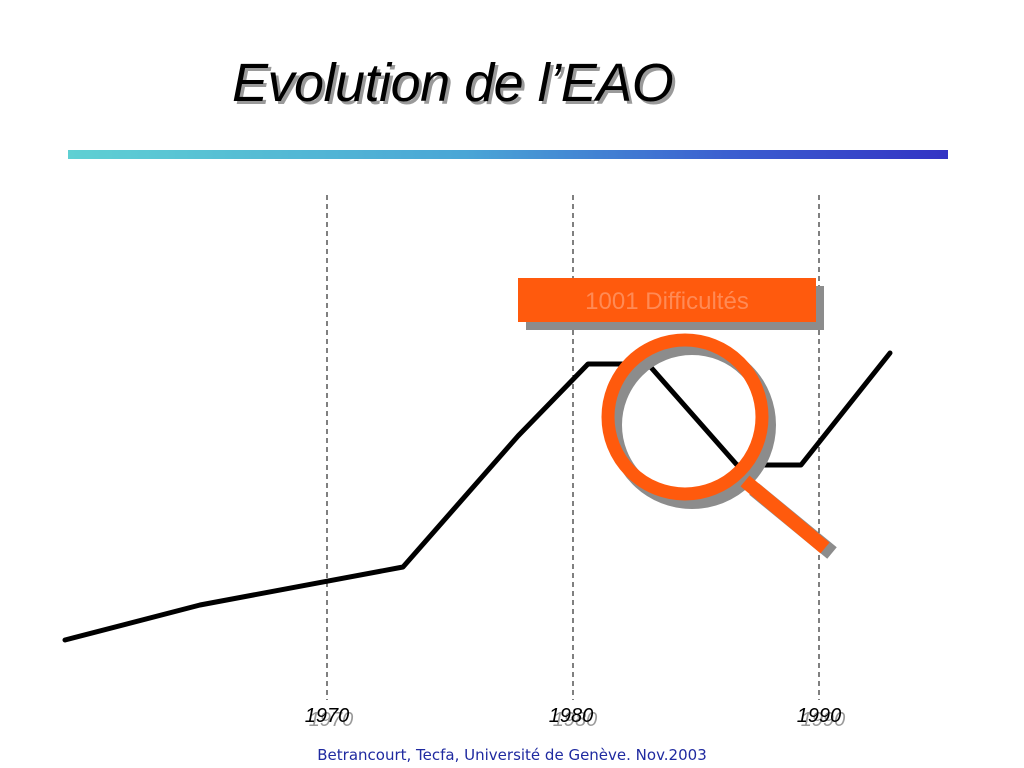 The height and width of the screenshot is (768, 1024). Describe the element at coordinates (685, 417) in the screenshot. I see `magnifier-ring` at that location.